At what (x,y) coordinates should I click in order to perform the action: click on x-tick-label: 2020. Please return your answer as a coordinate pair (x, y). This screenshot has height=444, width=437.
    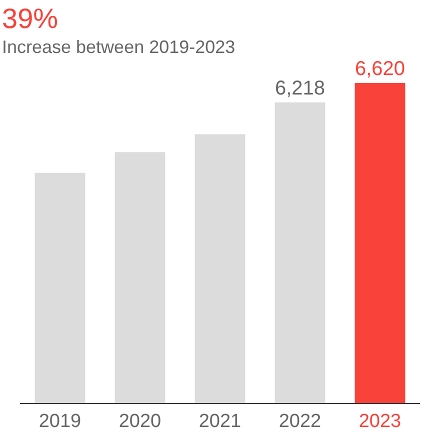
    Looking at the image, I should click on (140, 421).